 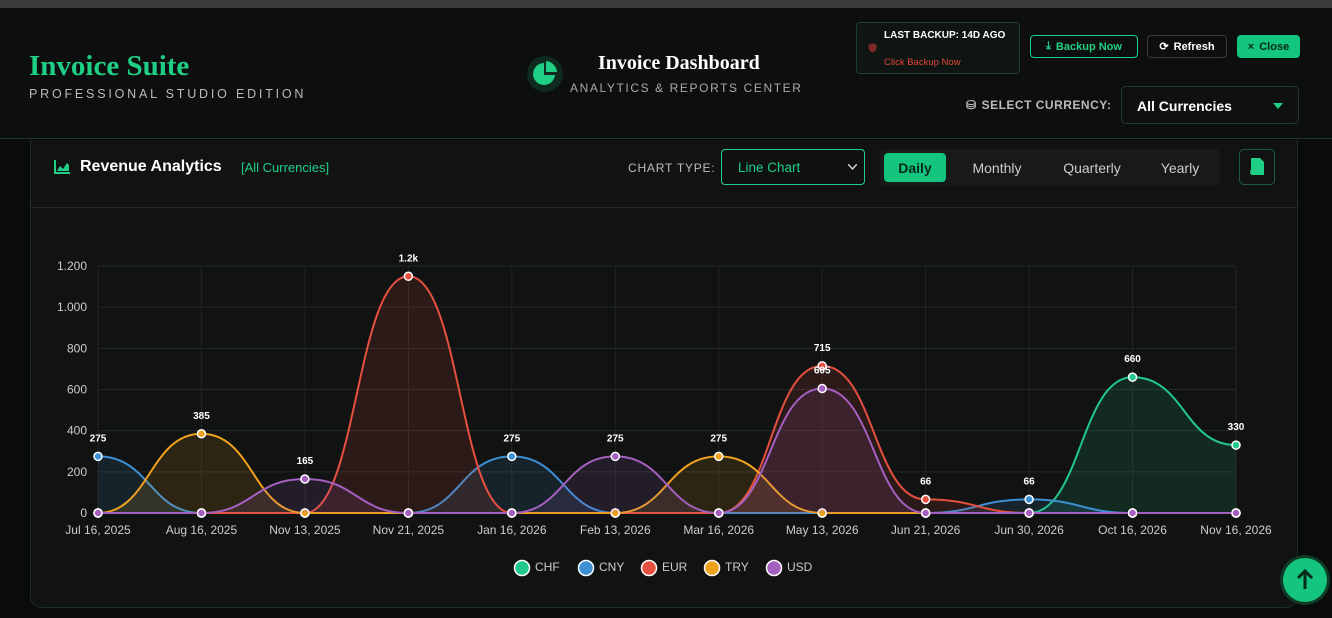 I want to click on backup-button: ⤓ Backup Now, so click(x=1084, y=46).